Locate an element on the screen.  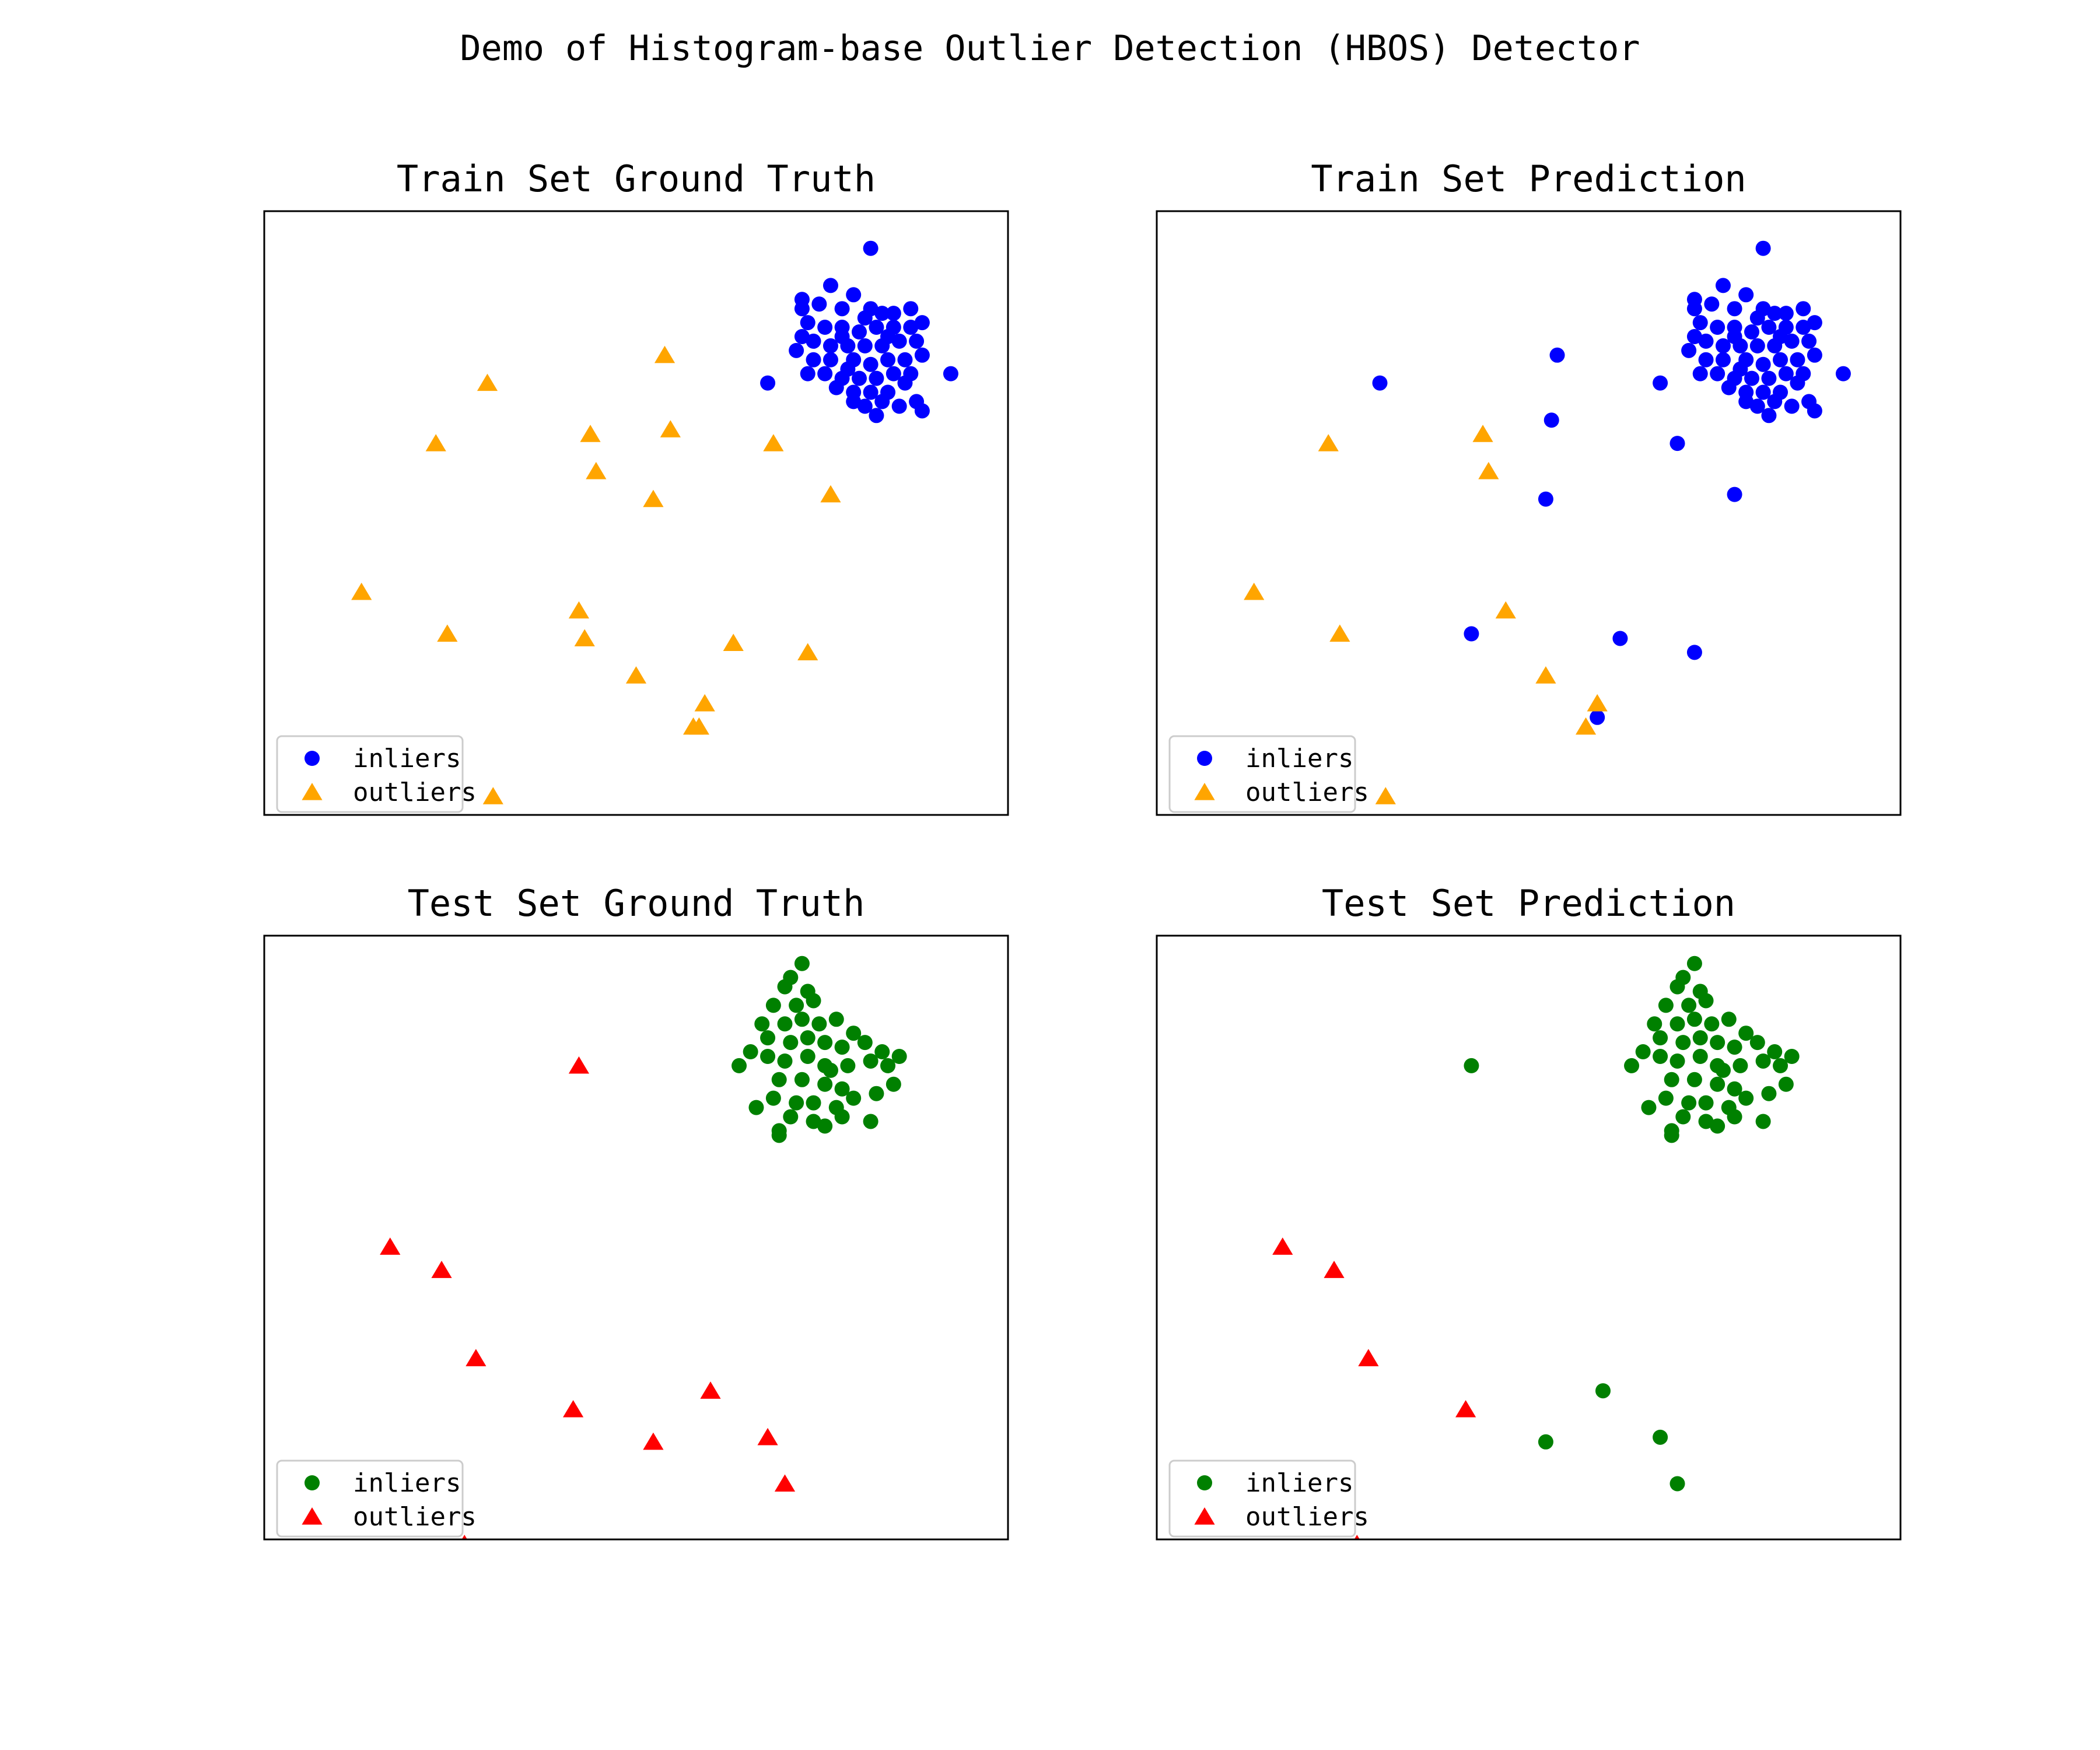
panel-title-test-prediction: Test Set Prediction is located at coordinates (1528, 903).